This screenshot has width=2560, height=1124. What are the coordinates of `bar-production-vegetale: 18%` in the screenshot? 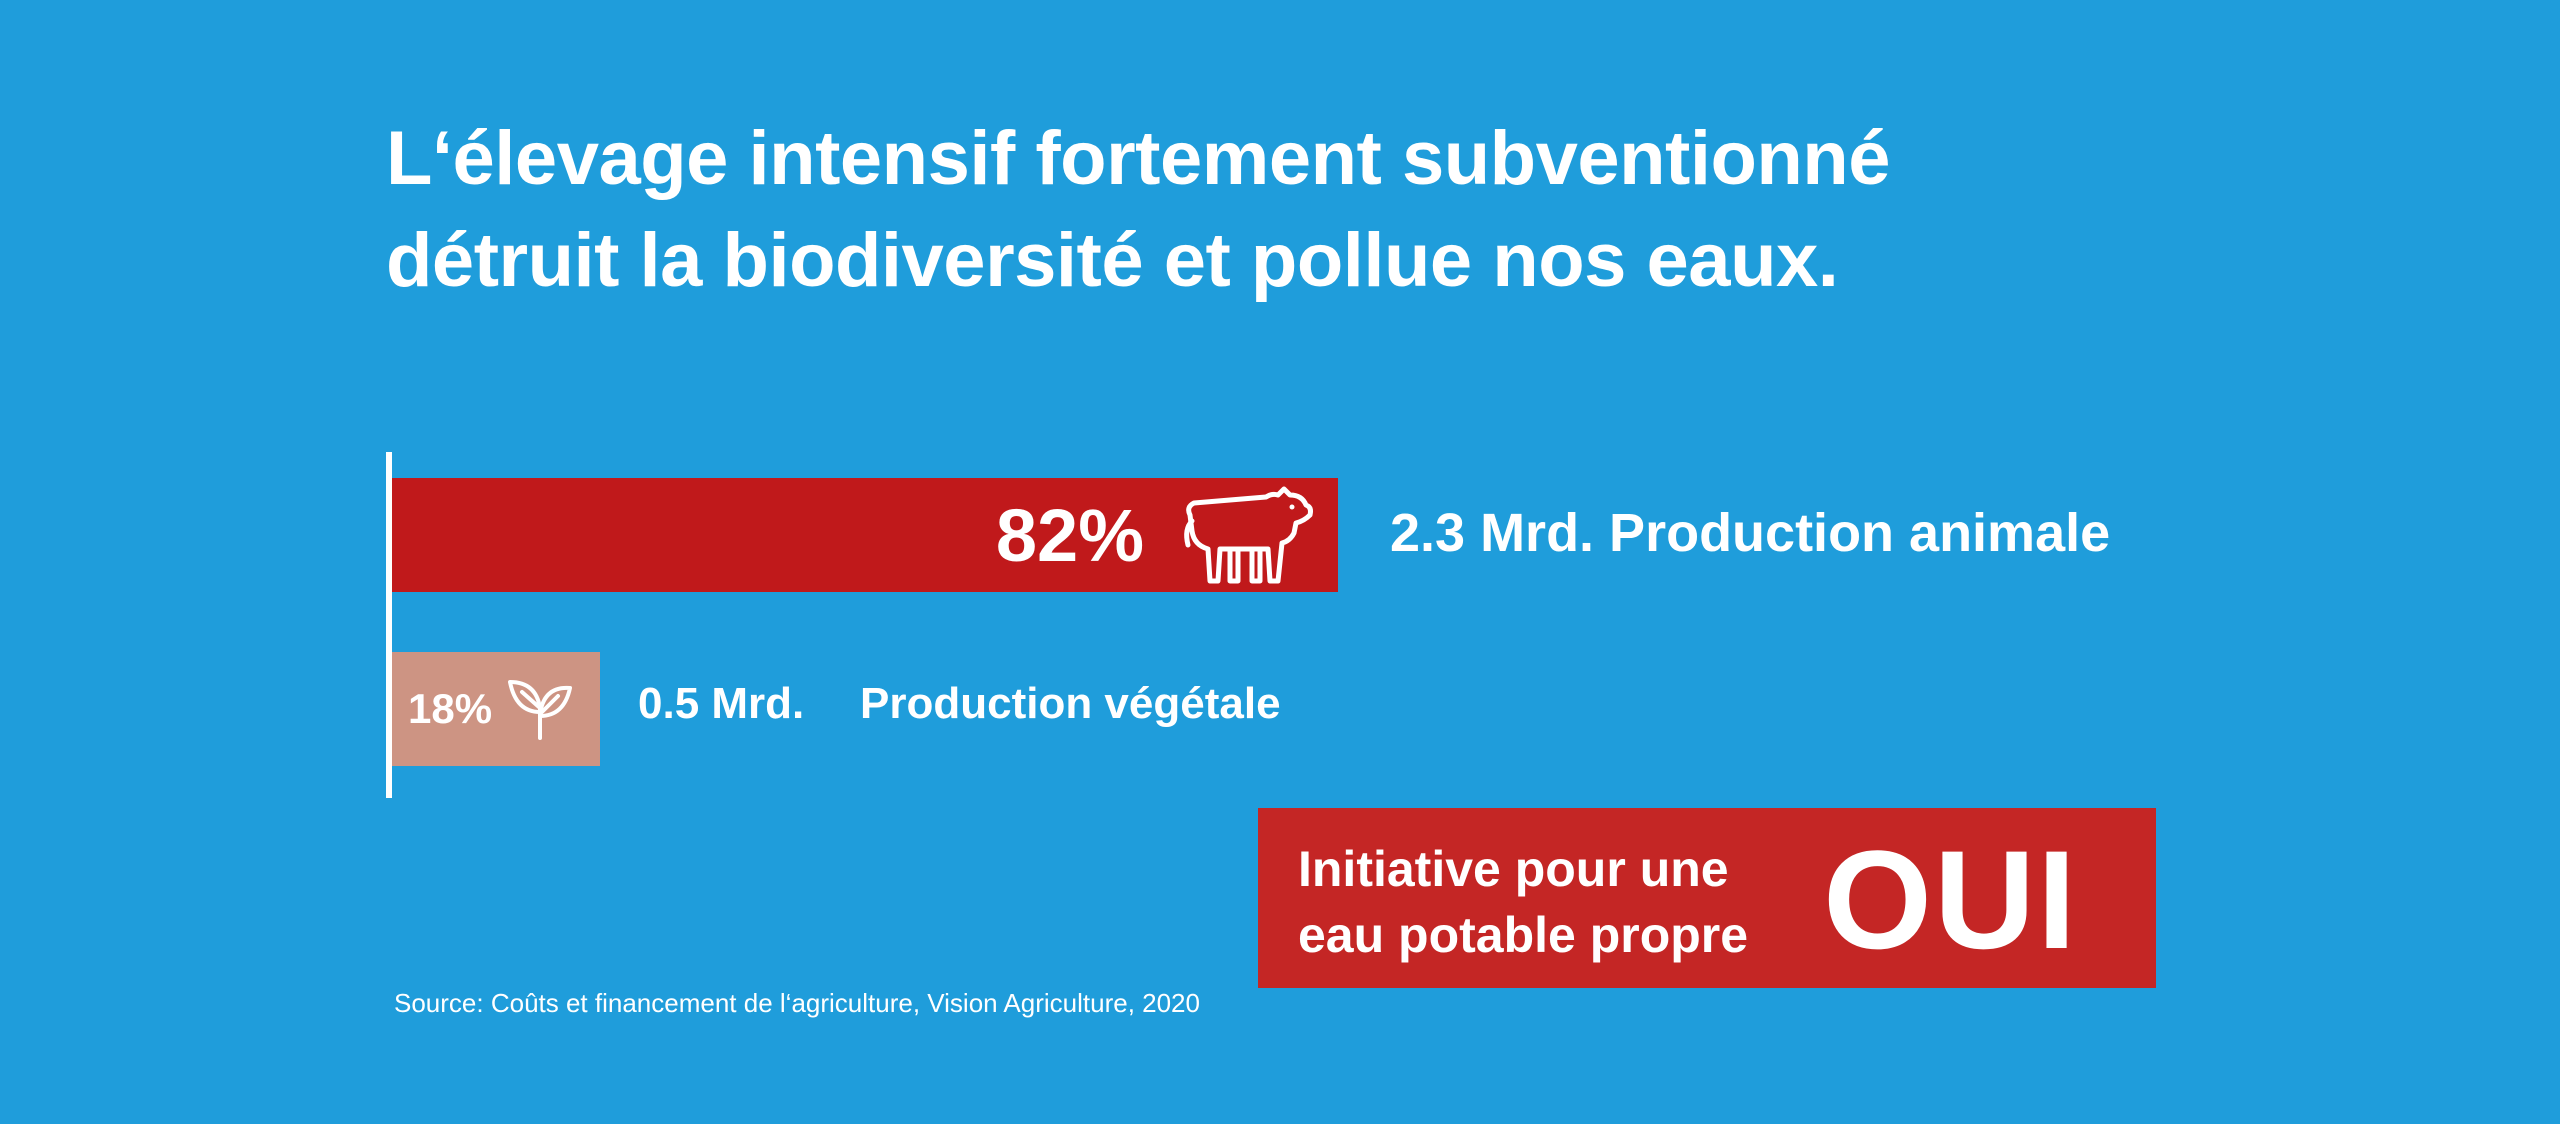 It's located at (496, 709).